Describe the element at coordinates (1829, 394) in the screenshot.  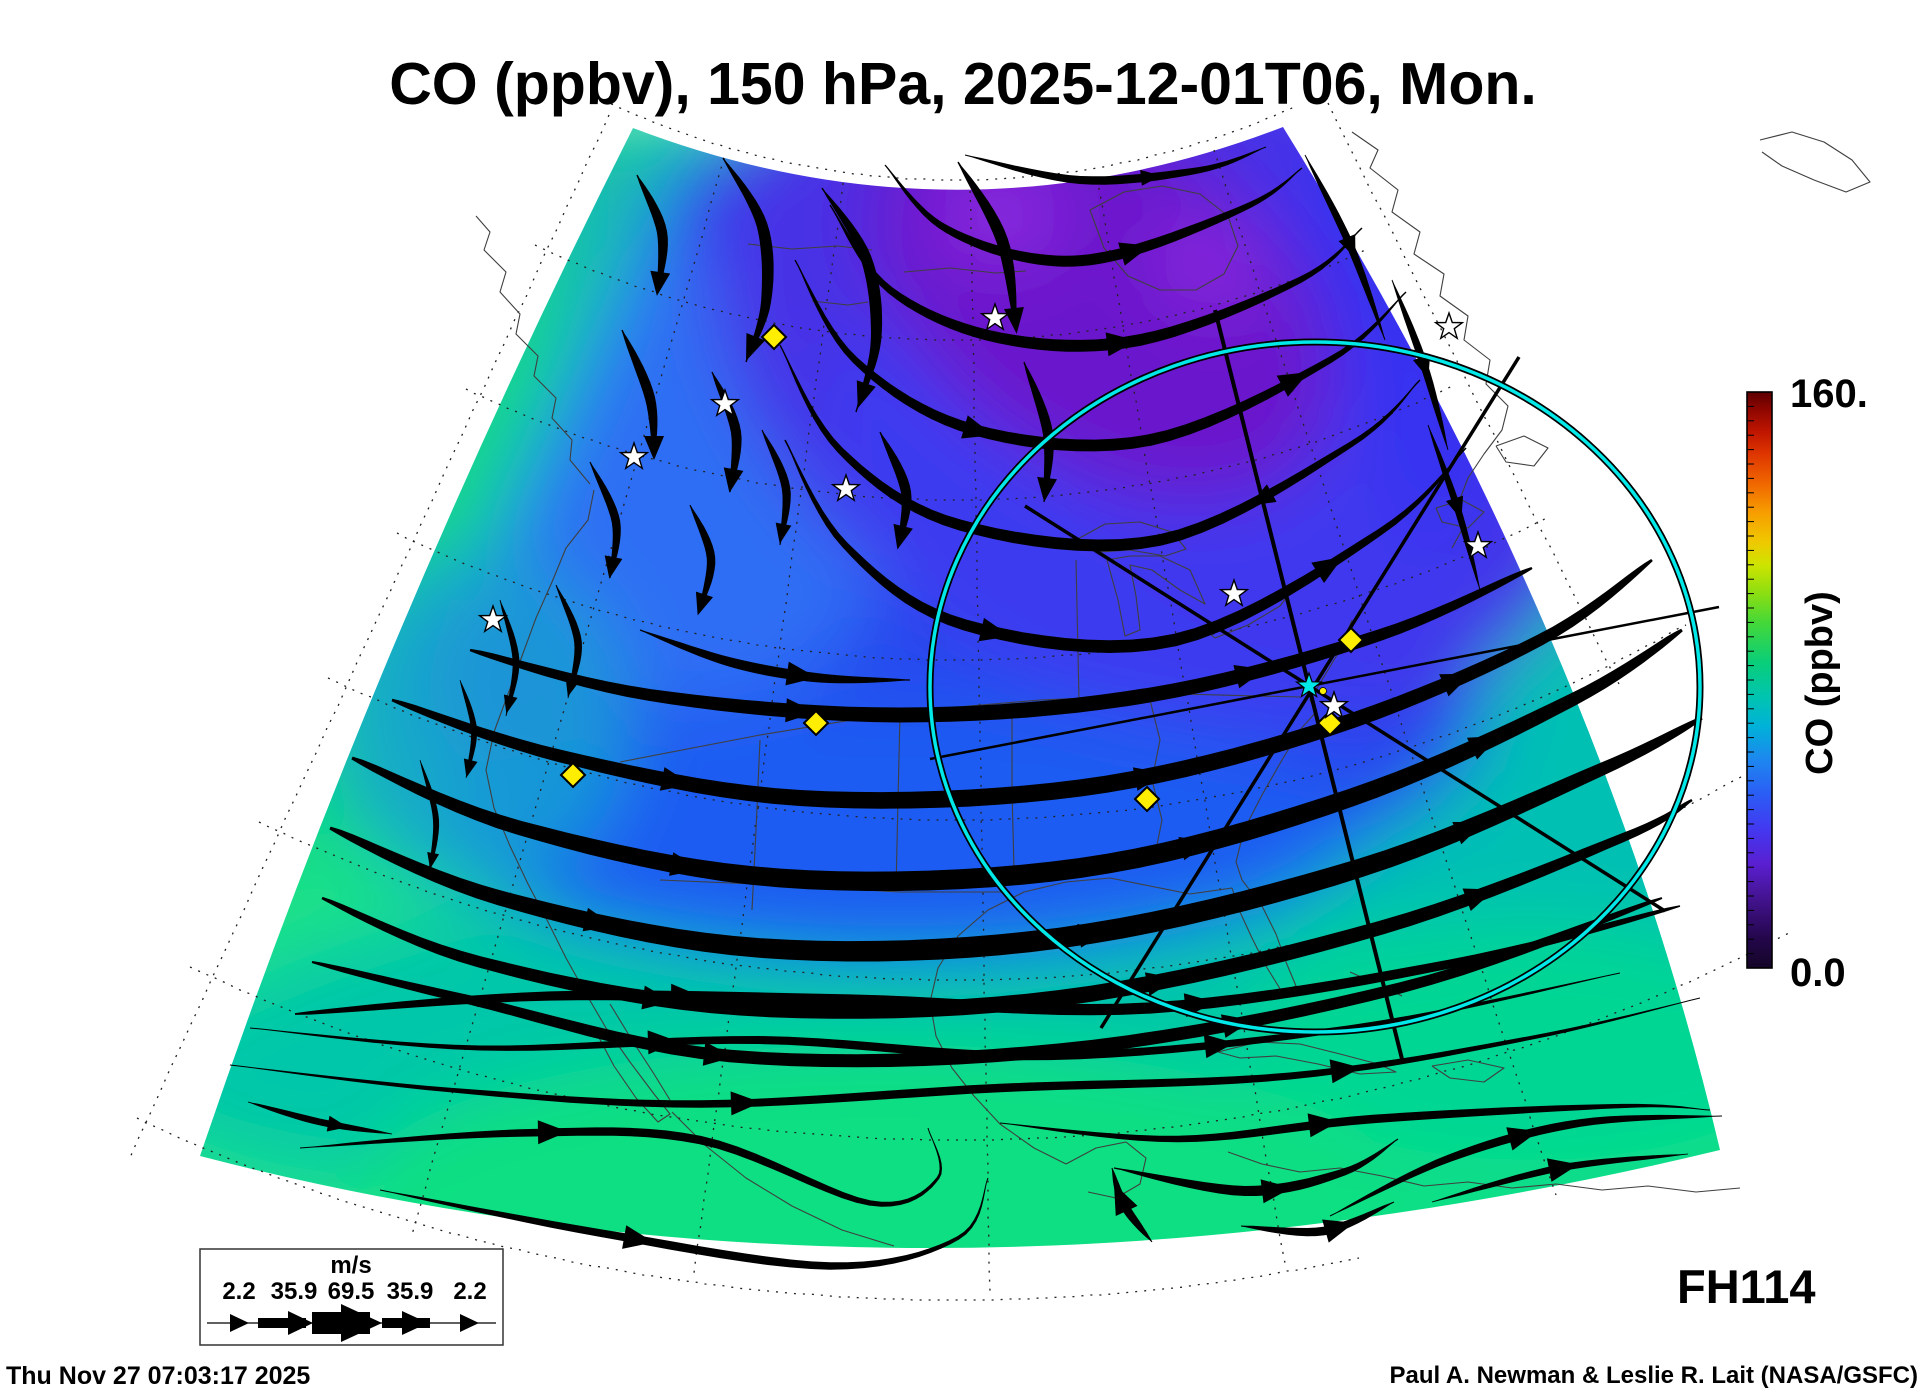
I see `svg-text: 160.` at that location.